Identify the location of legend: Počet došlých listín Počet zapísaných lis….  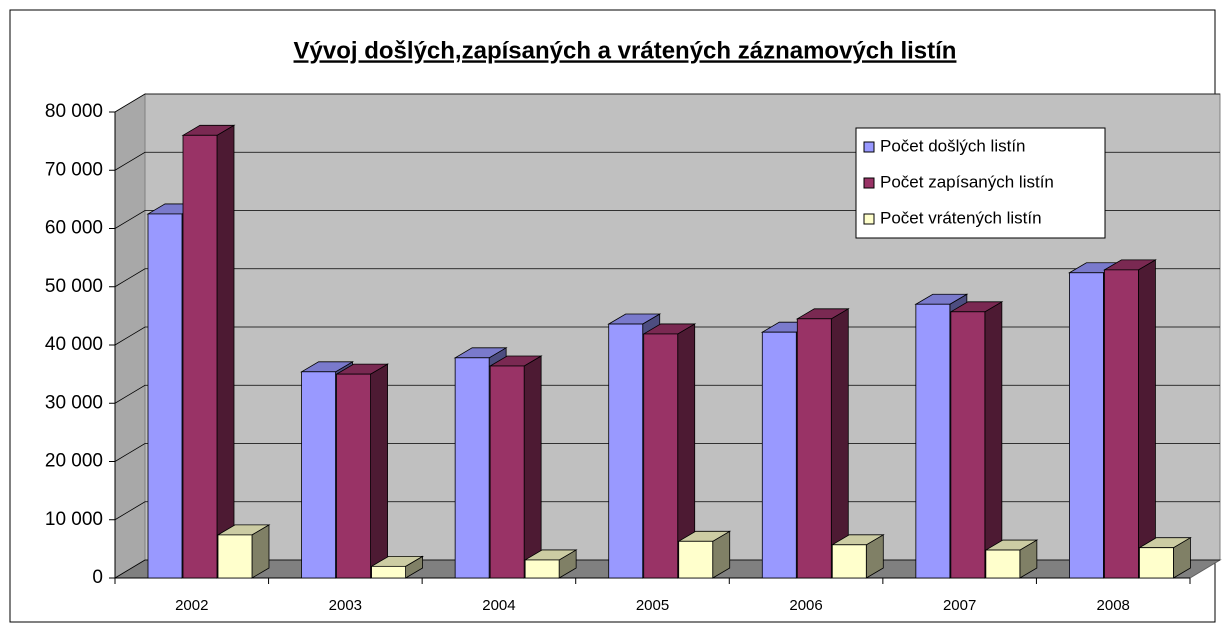
(980, 183).